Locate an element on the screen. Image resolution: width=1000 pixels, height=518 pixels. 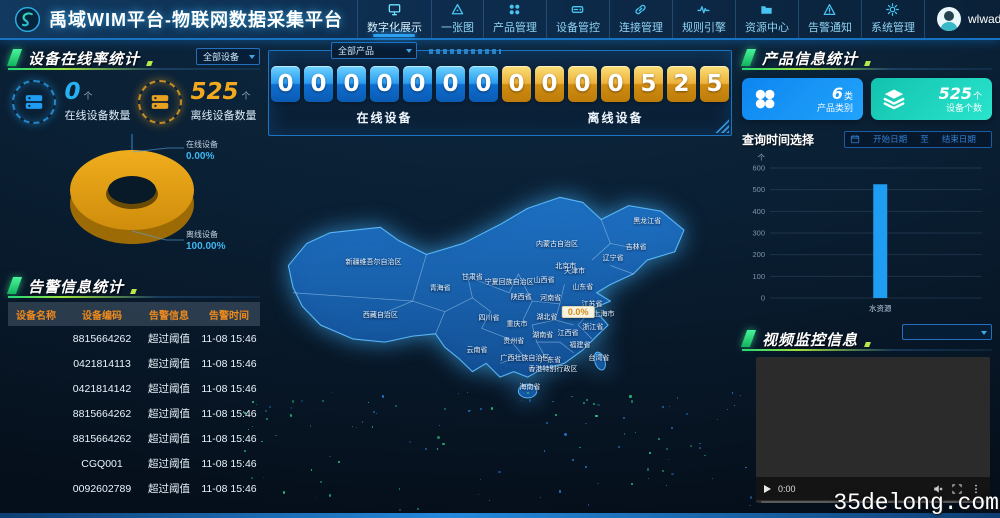
product-cards: 6类 产品类别 525个 设备个数 is located at coordinates (867, 99).